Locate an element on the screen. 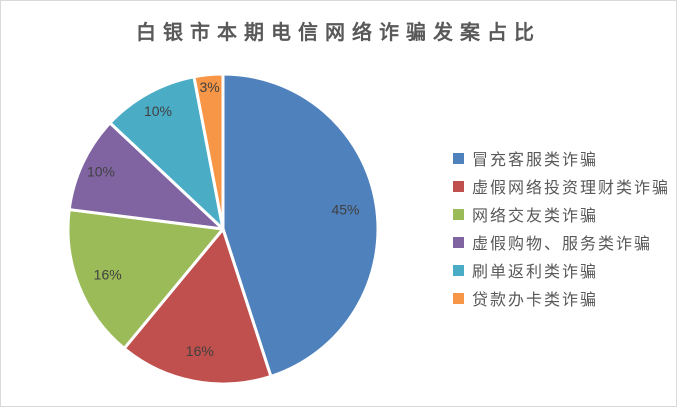  data-label-4: 10% is located at coordinates (101, 172).